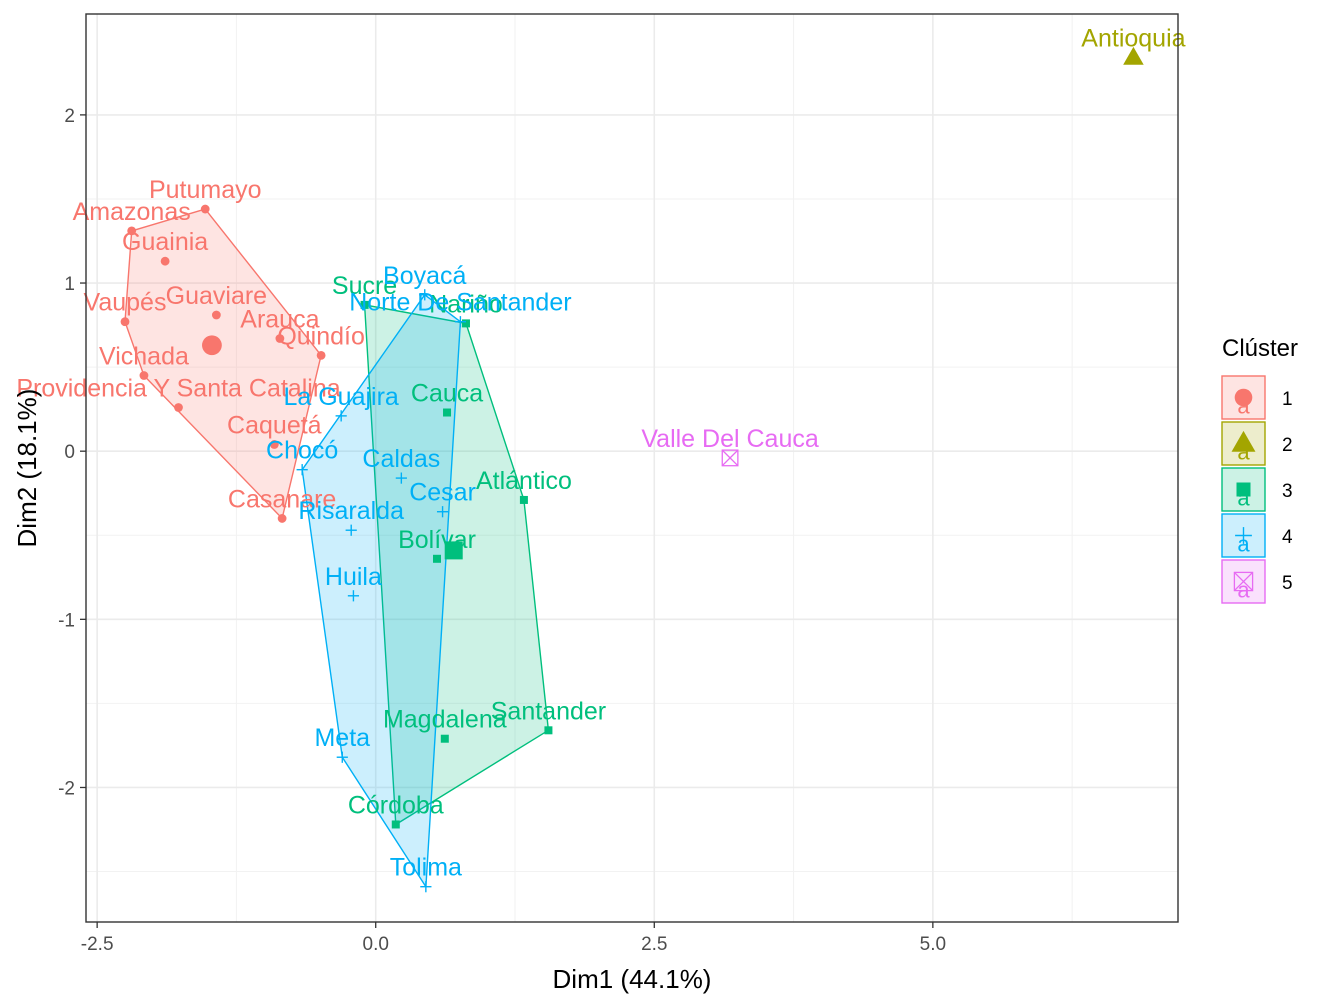 The height and width of the screenshot is (1008, 1344). I want to click on legend-item-1: a1, so click(1257, 397).